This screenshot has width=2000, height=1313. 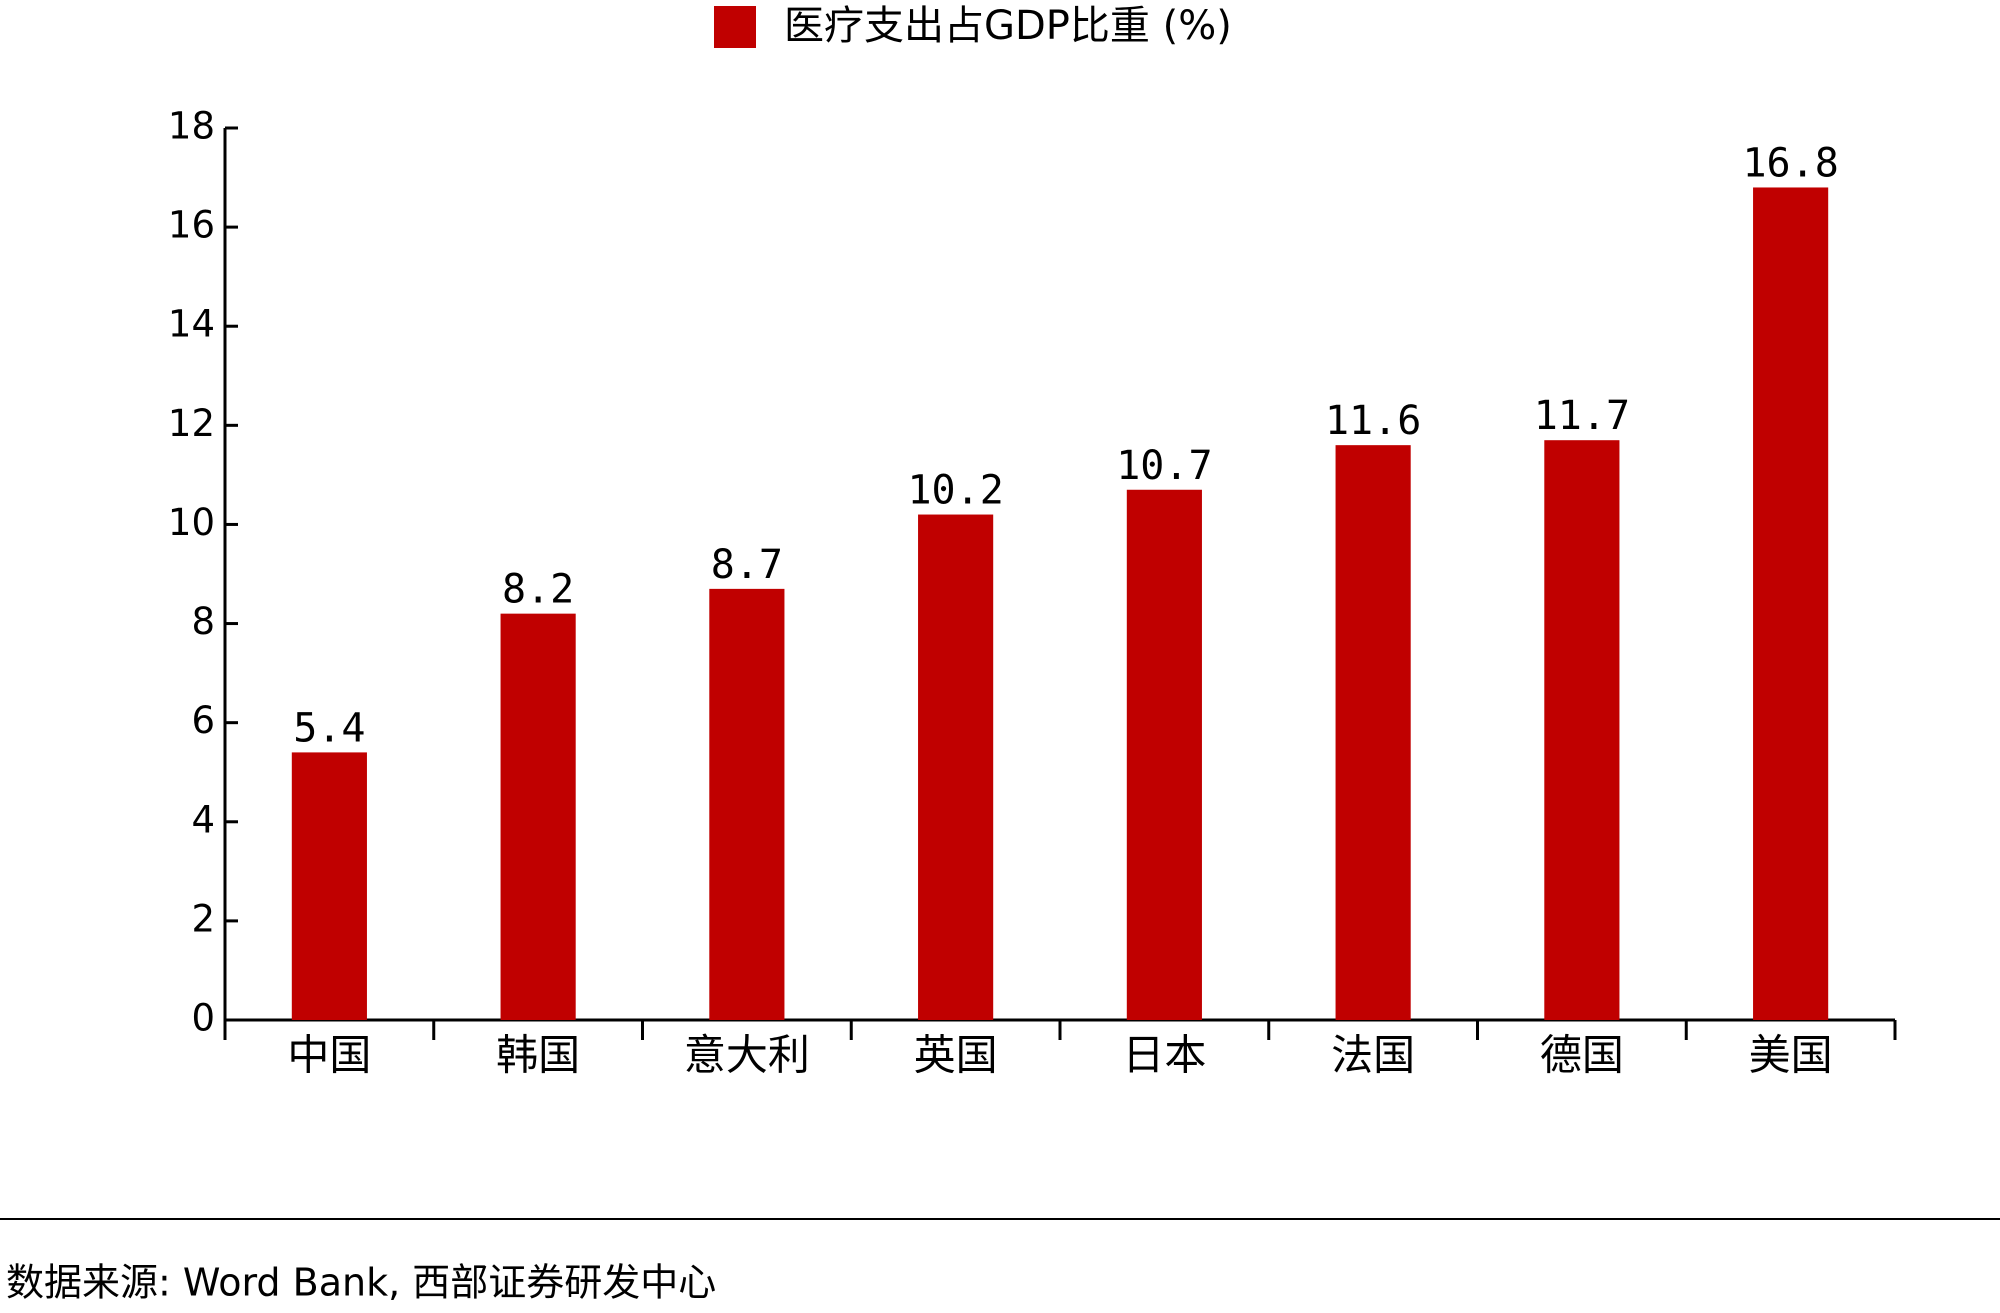 I want to click on x-tick-label: 美国, so click(x=1791, y=1055).